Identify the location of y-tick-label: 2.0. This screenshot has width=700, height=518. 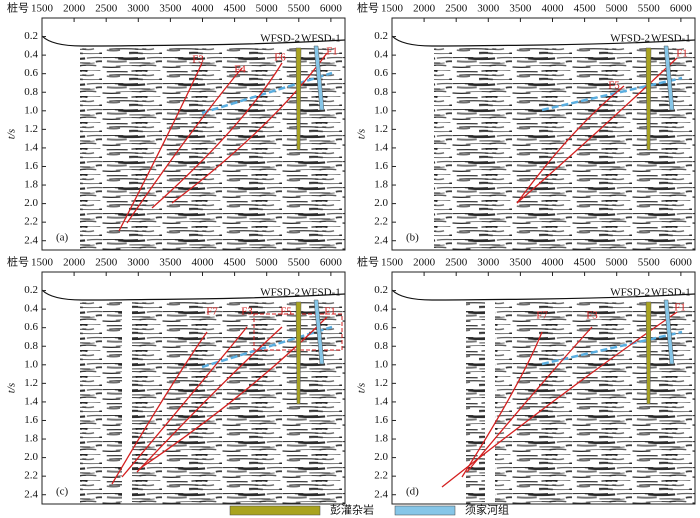
(381, 203).